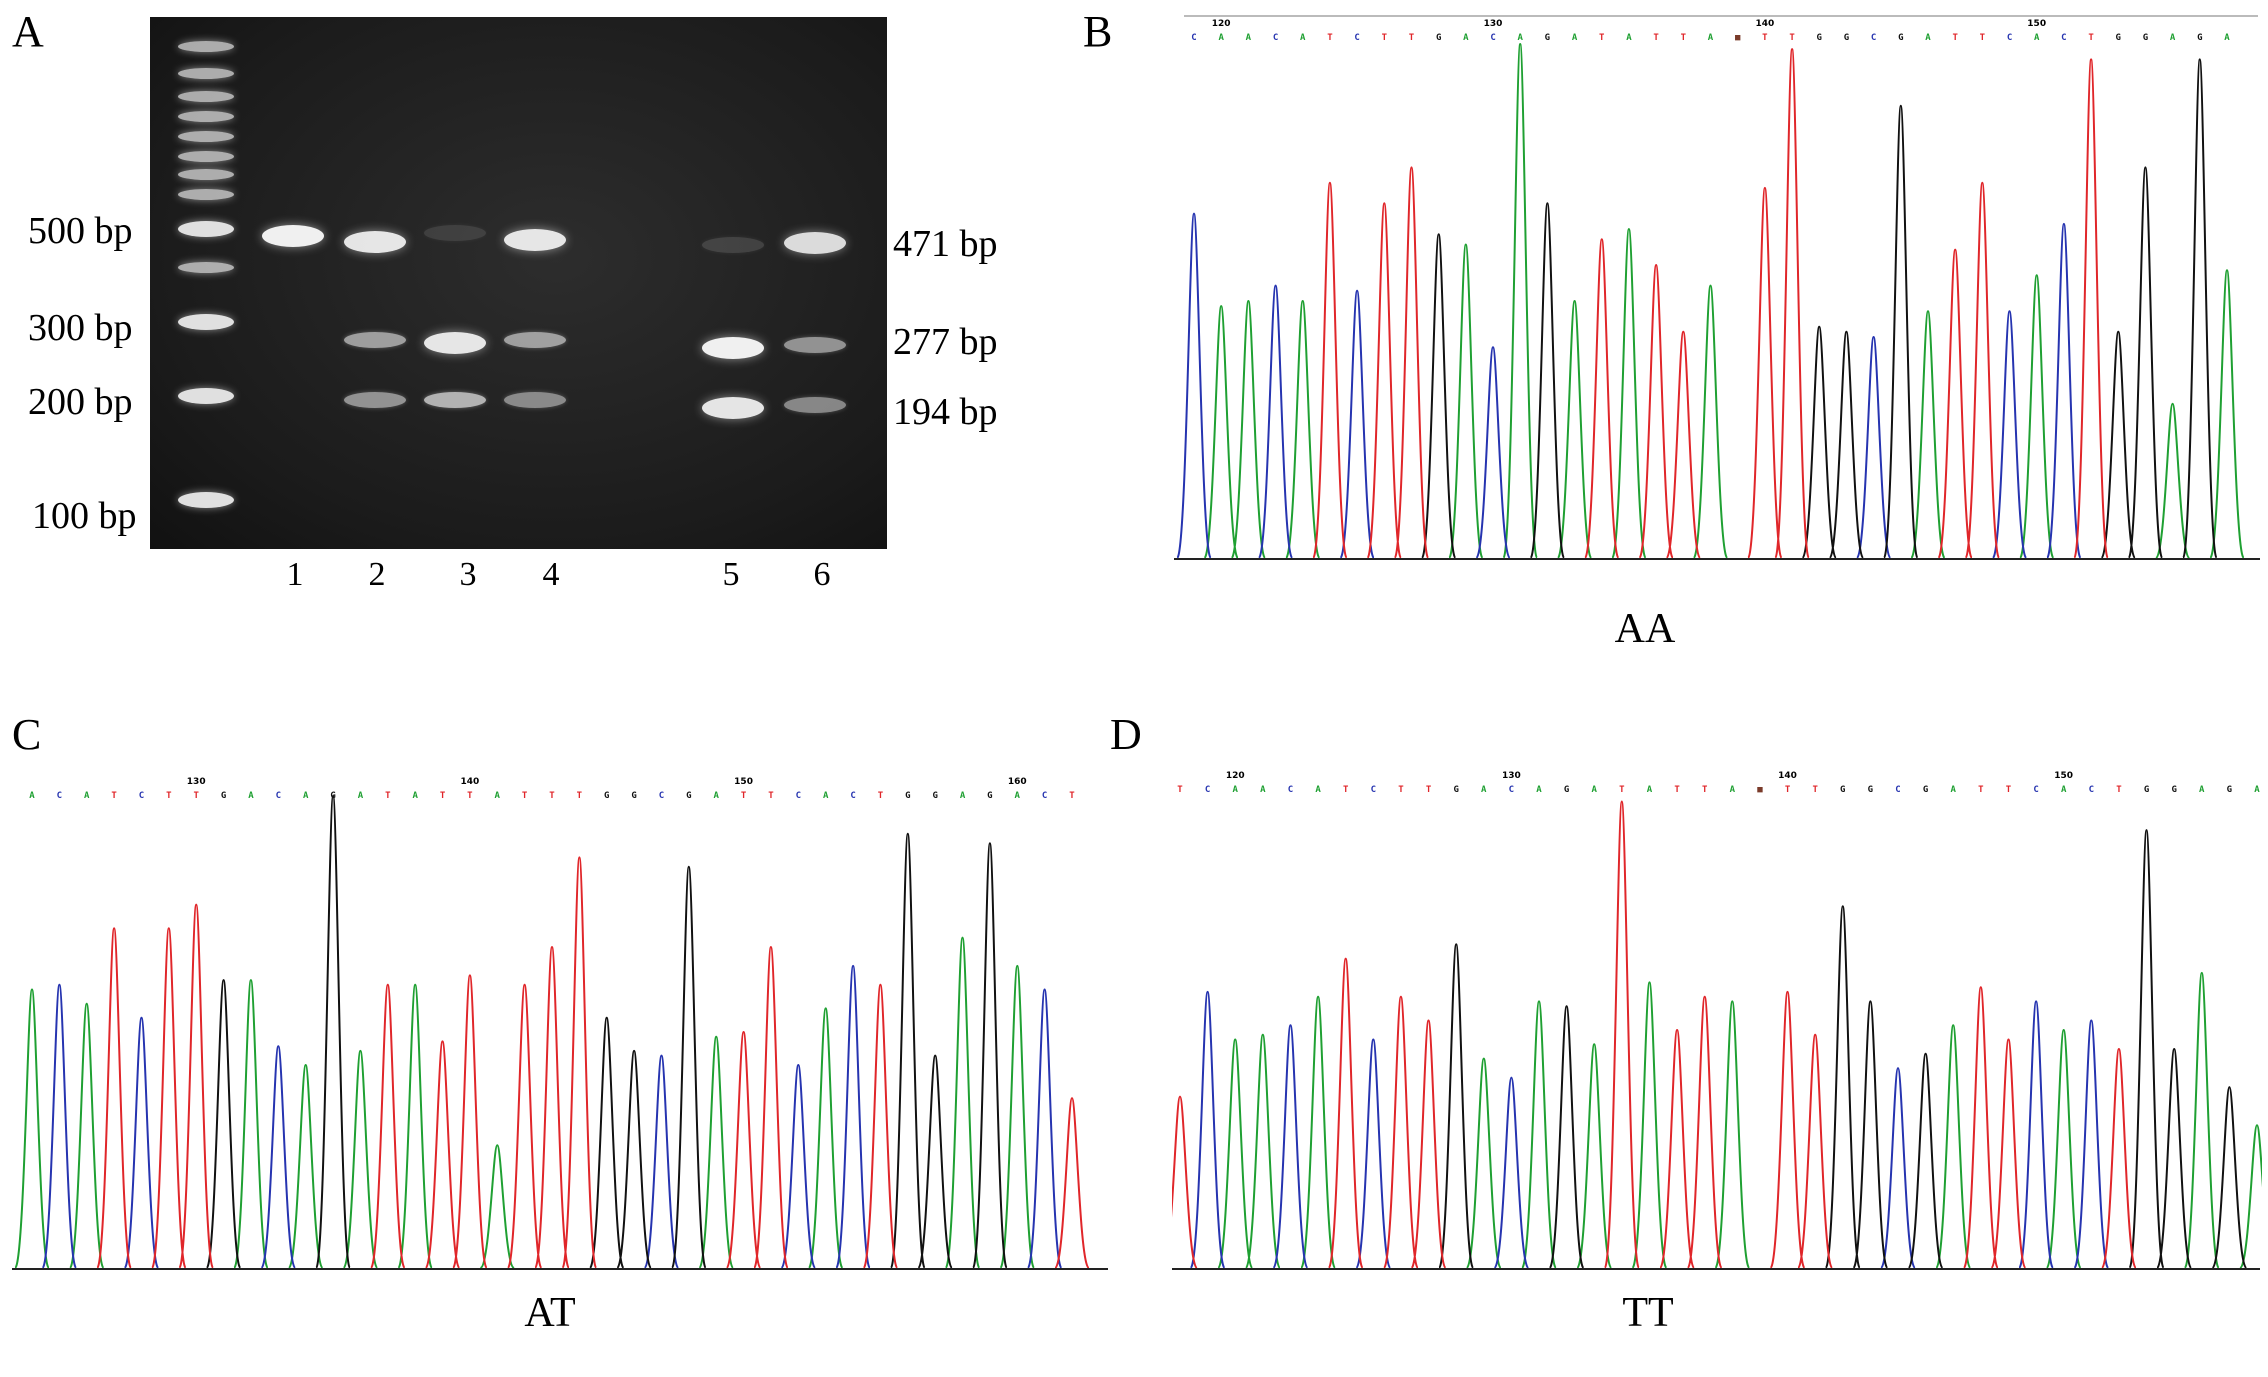 The width and height of the screenshot is (2268, 1377). I want to click on sequence-position-label: 160, so click(1017, 782).